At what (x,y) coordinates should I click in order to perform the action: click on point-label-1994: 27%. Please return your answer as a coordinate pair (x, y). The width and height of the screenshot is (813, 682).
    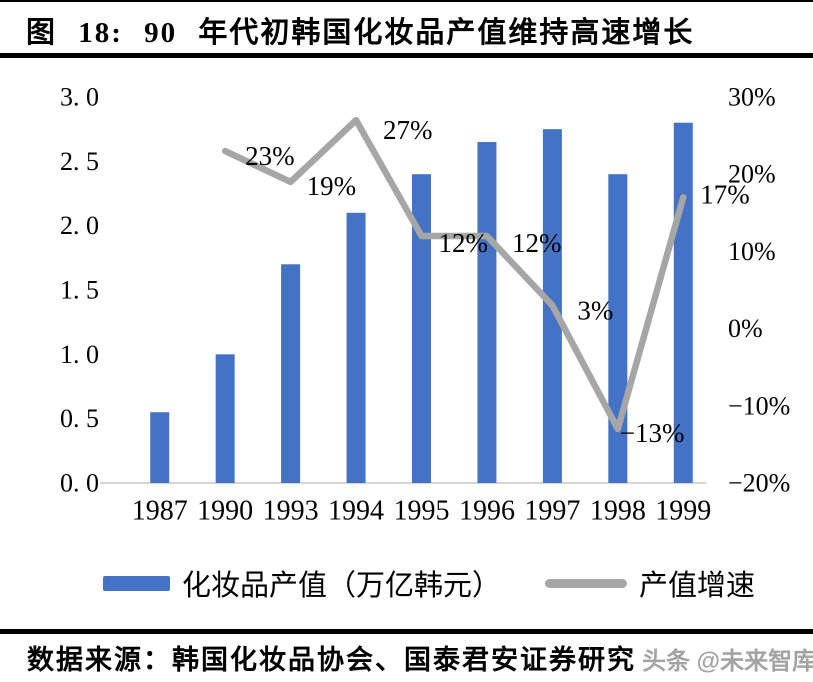
    Looking at the image, I should click on (408, 130).